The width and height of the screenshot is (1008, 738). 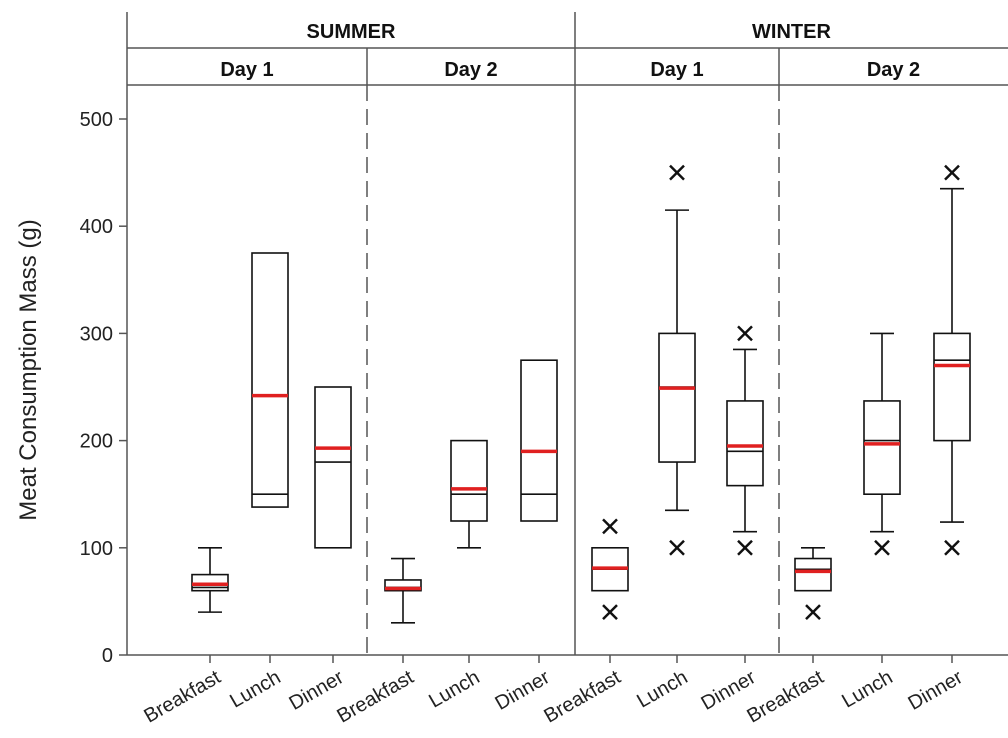 What do you see at coordinates (351, 32) in the screenshot?
I see `season-header: SUMMER` at bounding box center [351, 32].